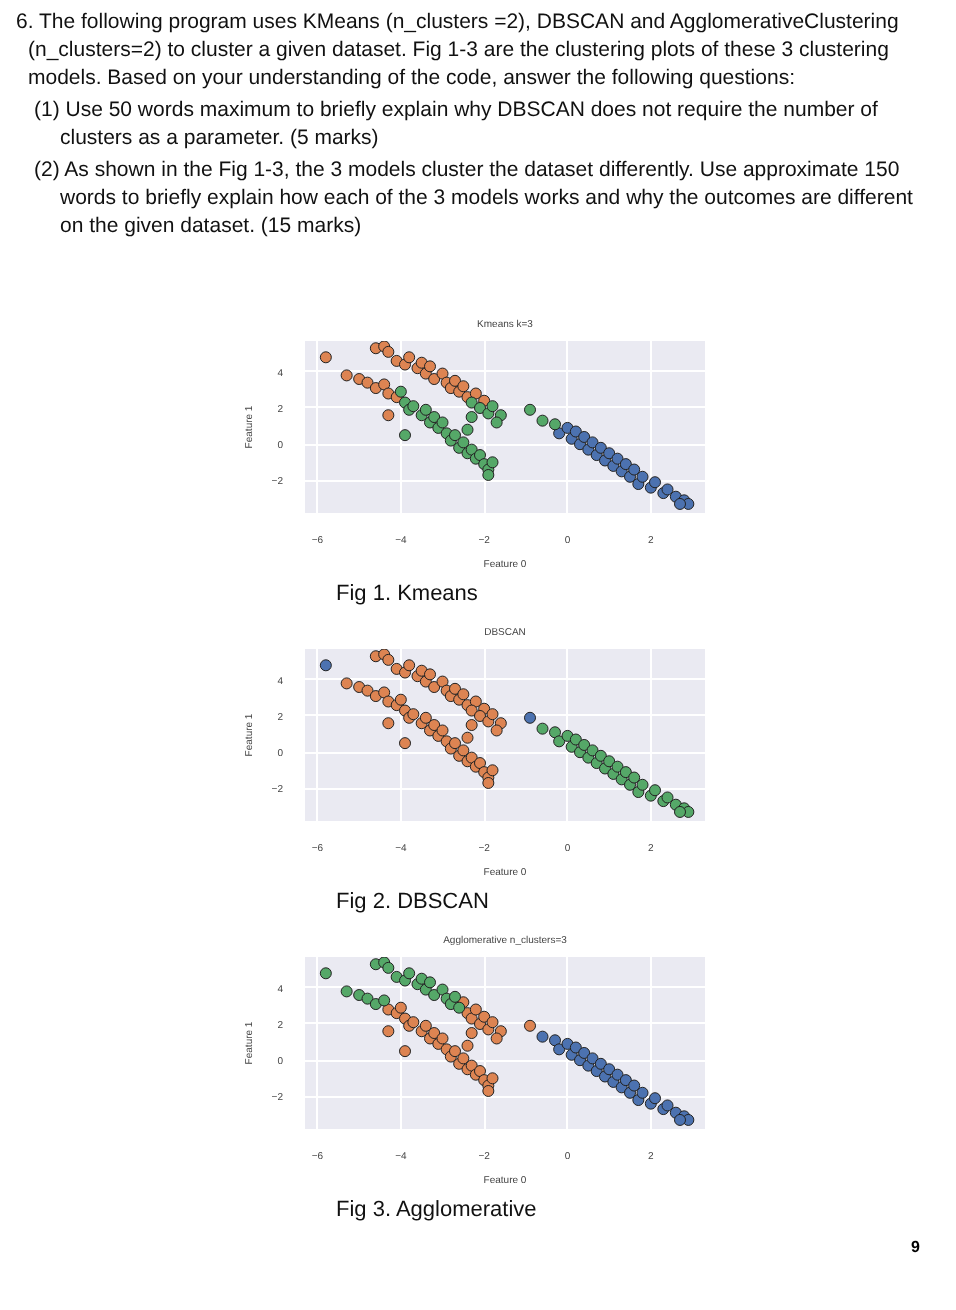 The width and height of the screenshot is (956, 1310). What do you see at coordinates (474, 198) in the screenshot?
I see `text: (2) As shown in the Fig 1-3, the 3 models cluster the dataset differently. Use approximate 150 words to briefly explain how each of the 3 models works and why the outcomes are different on the given dataset. (15 marks)` at bounding box center [474, 198].